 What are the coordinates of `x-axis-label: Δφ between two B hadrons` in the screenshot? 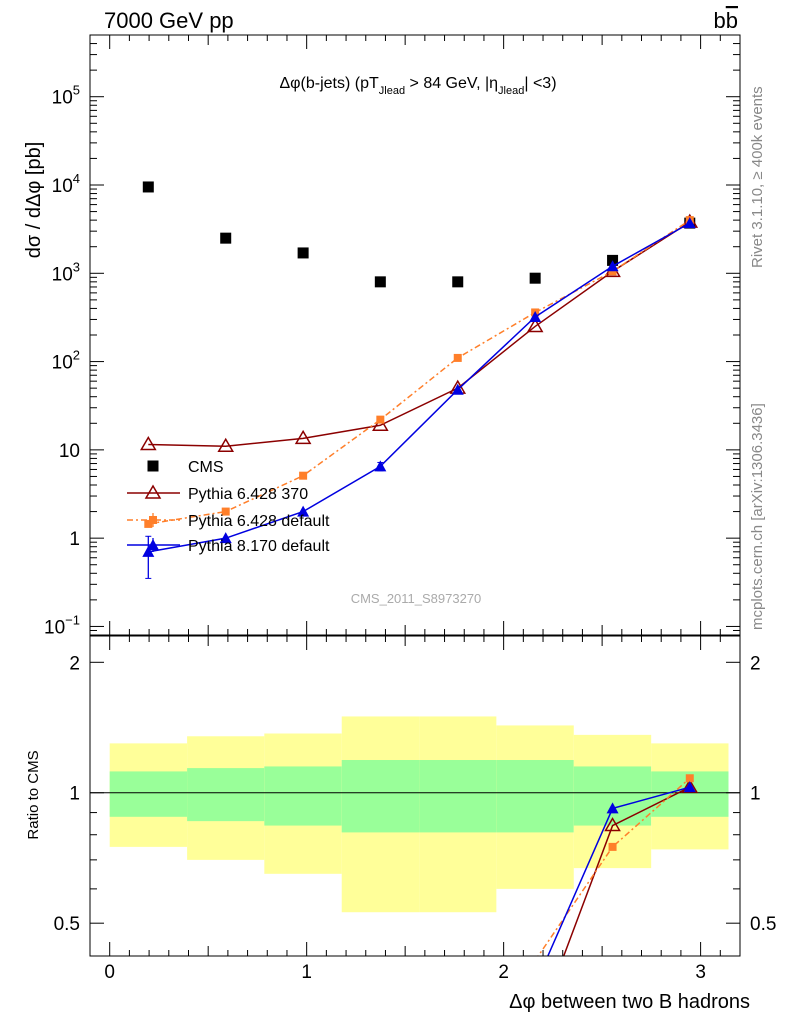 It's located at (629, 1002).